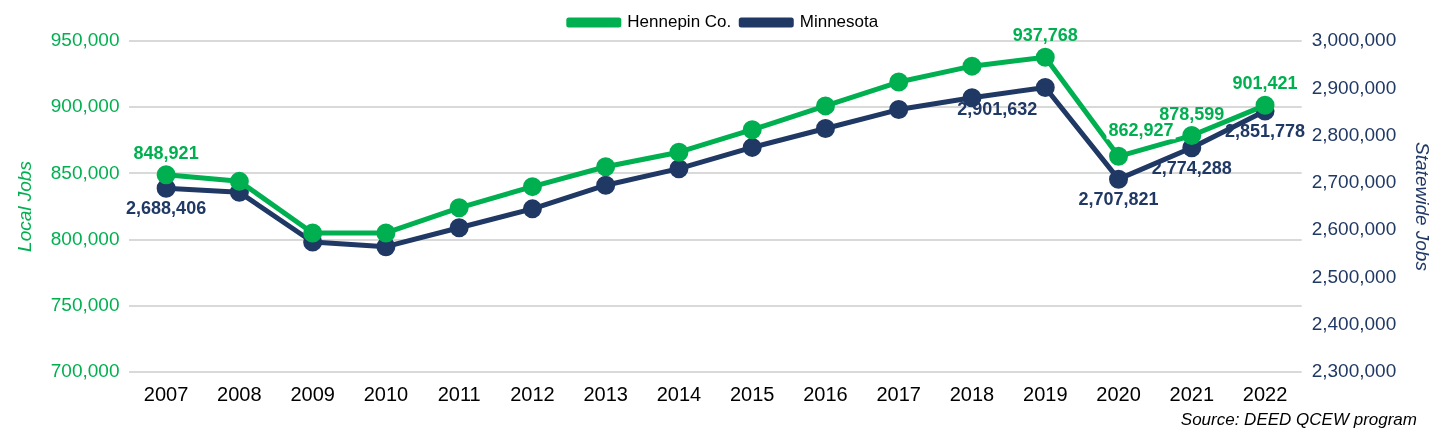 Image resolution: width=1447 pixels, height=432 pixels. What do you see at coordinates (997, 109) in the screenshot?
I see `data-label: 2,901,632` at bounding box center [997, 109].